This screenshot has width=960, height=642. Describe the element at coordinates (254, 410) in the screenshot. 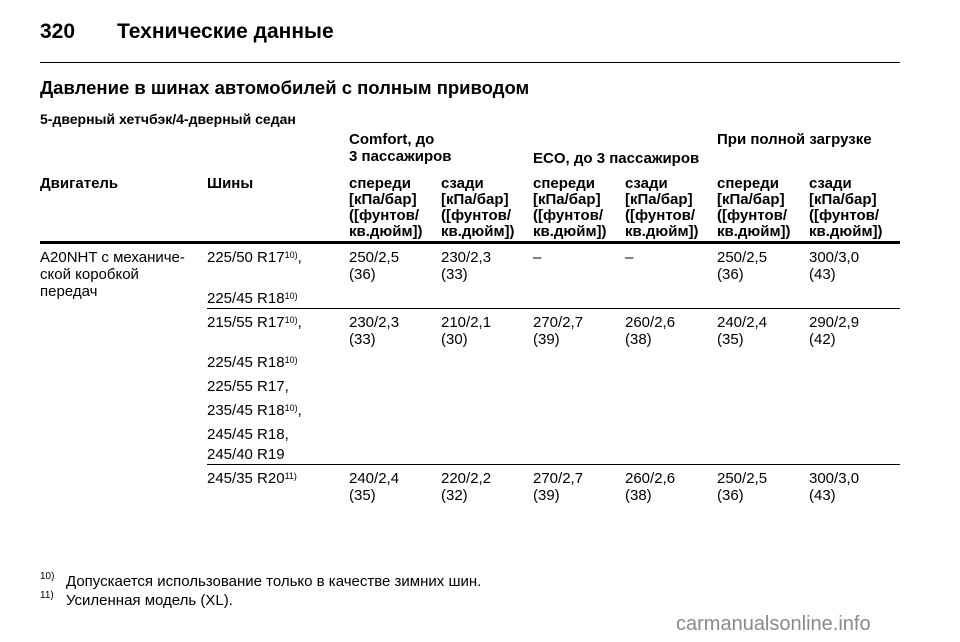

I see `tyre-size: 235/45 R1810),` at that location.